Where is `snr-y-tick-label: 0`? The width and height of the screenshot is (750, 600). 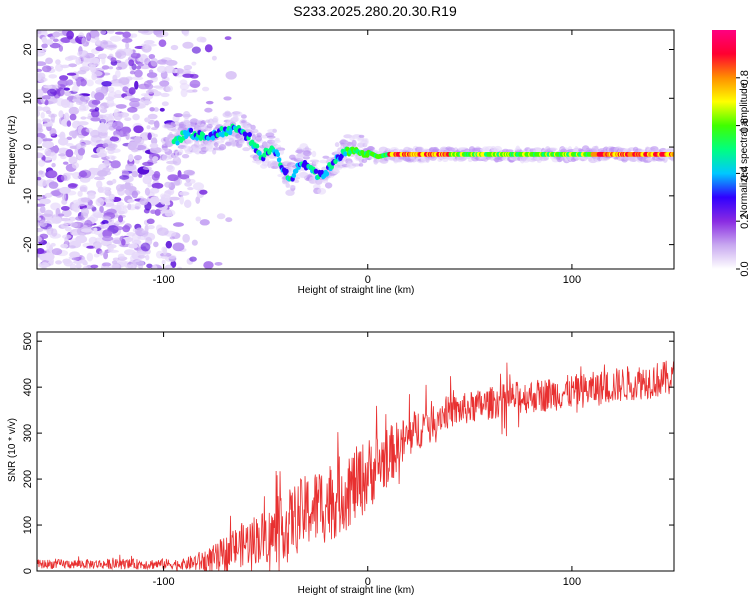
snr-y-tick-label: 0 is located at coordinates (28, 571).